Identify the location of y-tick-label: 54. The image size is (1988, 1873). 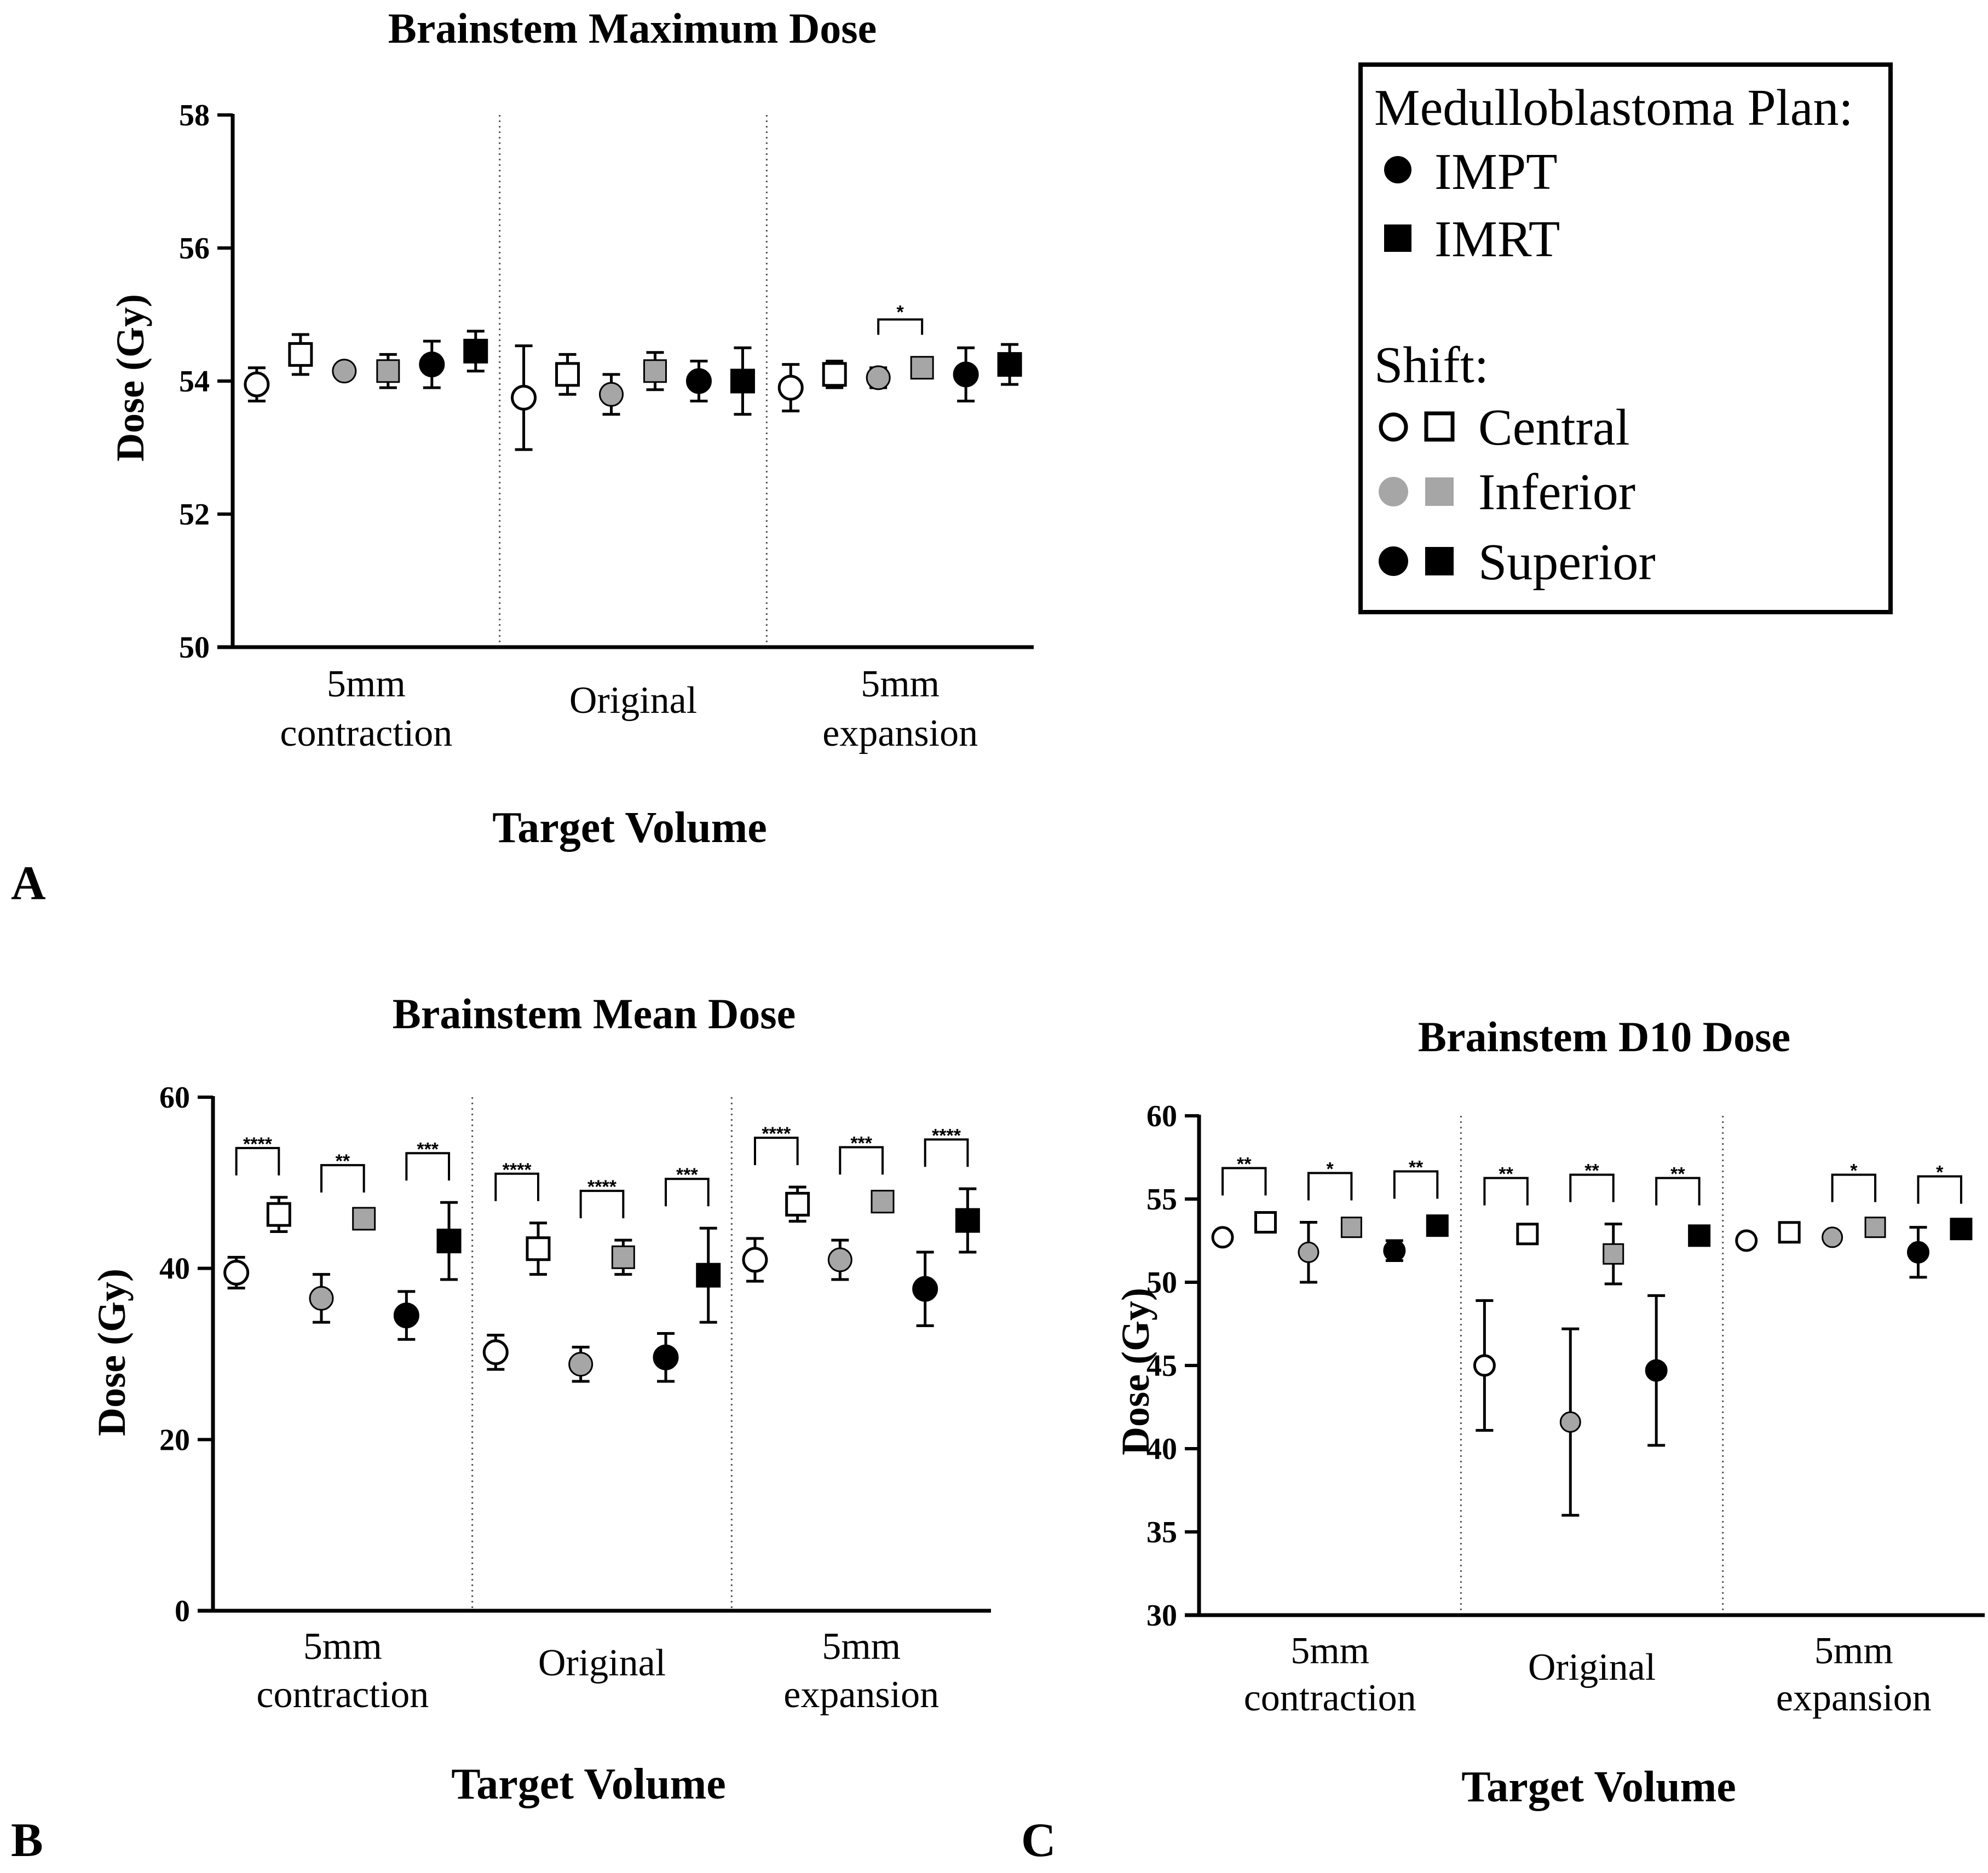
(195, 382).